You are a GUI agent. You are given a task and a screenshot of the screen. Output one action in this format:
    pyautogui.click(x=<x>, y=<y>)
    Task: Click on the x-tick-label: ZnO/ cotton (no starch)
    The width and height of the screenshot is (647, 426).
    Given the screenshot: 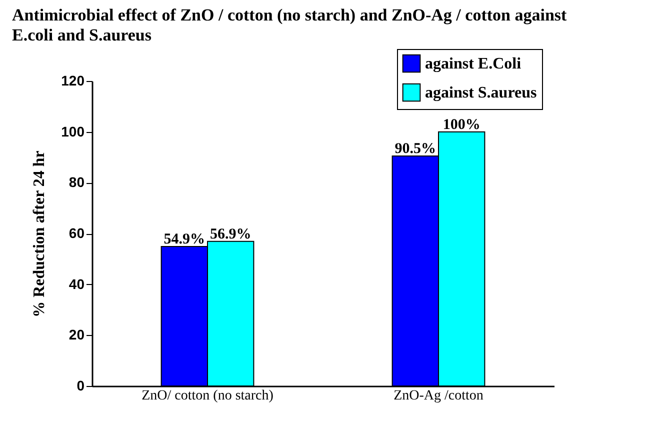 What is the action you would take?
    pyautogui.click(x=208, y=396)
    